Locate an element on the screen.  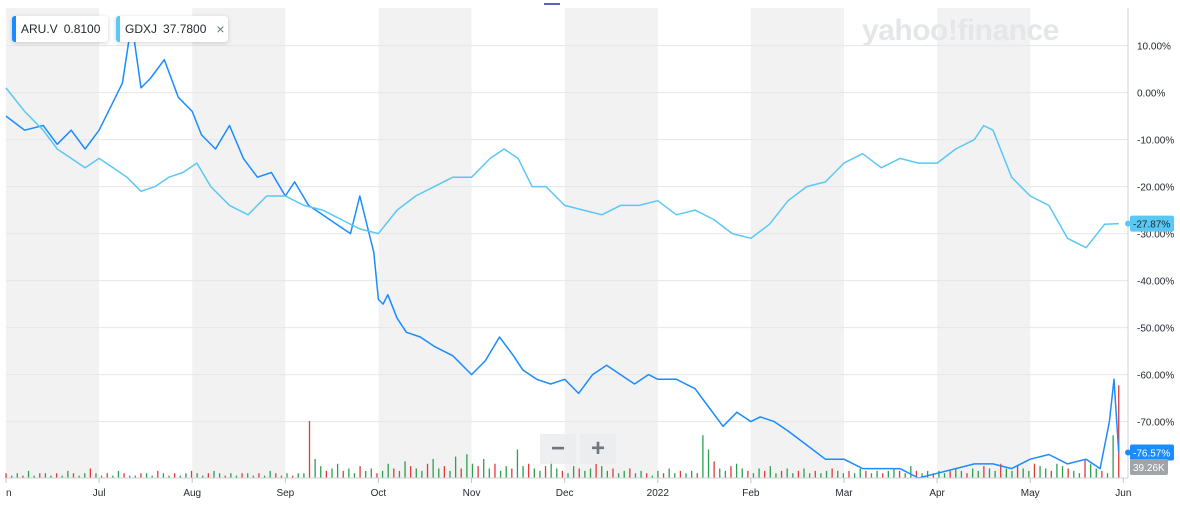
legend-chip-gdxj: GDXJ 37.7800 × is located at coordinates (172, 29).